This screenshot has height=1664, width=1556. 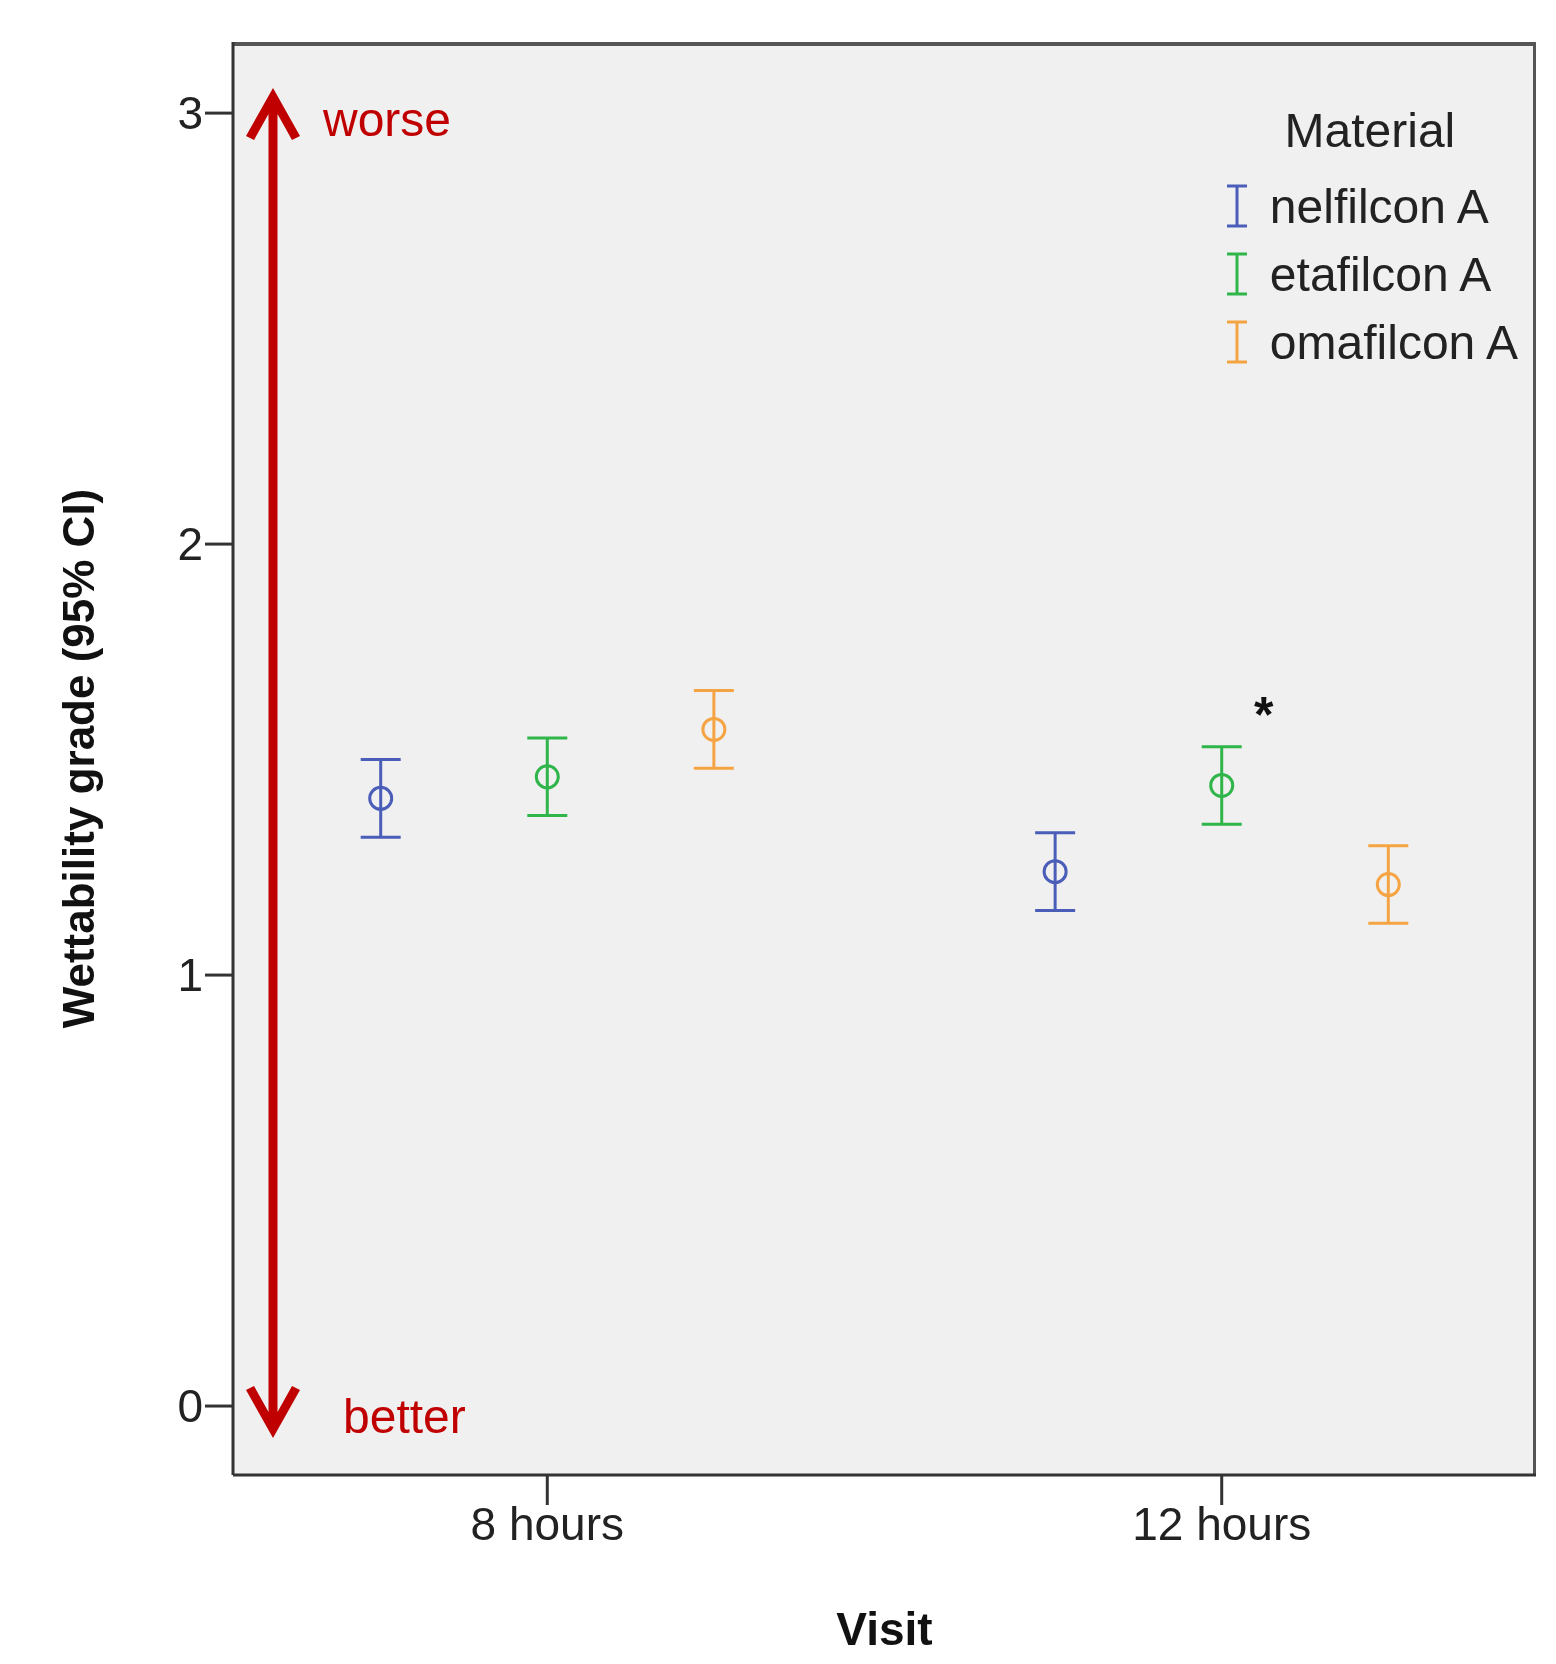 I want to click on legend-label: nelfilcon A, so click(x=1379, y=206).